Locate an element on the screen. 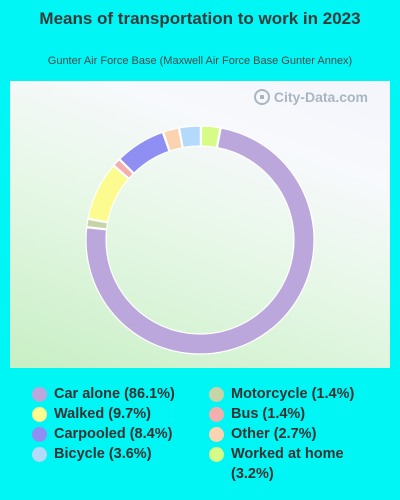 Image resolution: width=400 pixels, height=500 pixels. legend-label: Car alone (86.1%) is located at coordinates (114, 394).